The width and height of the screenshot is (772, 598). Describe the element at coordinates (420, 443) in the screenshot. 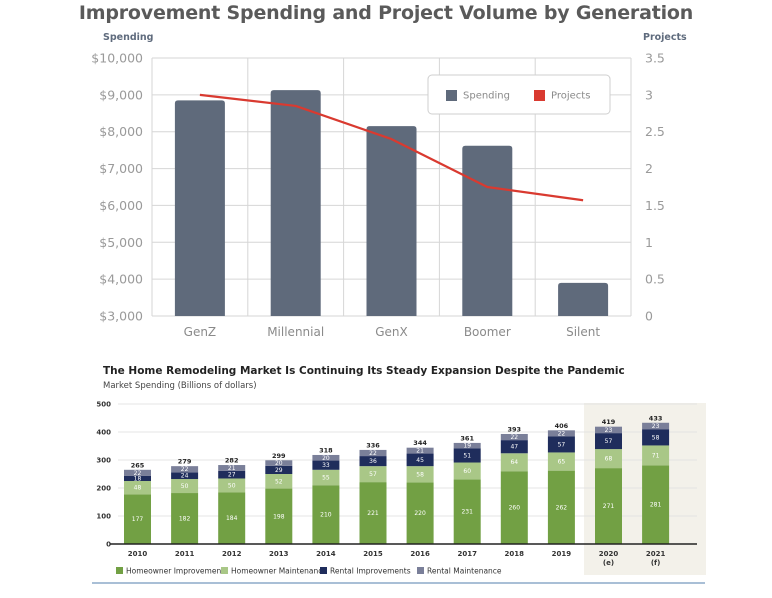

I see `total-value-label: 344` at that location.